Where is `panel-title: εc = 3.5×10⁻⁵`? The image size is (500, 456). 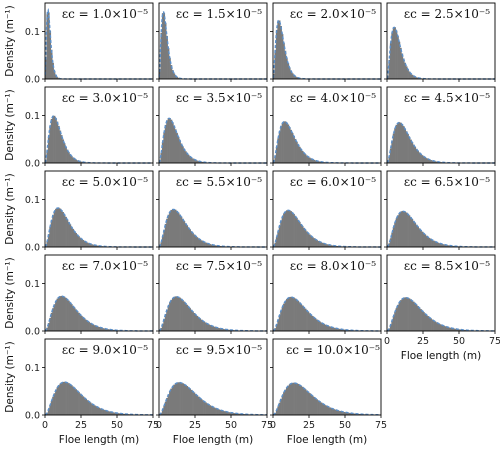
panel-title: εc = 3.5×10⁻⁵ is located at coordinates (219, 98).